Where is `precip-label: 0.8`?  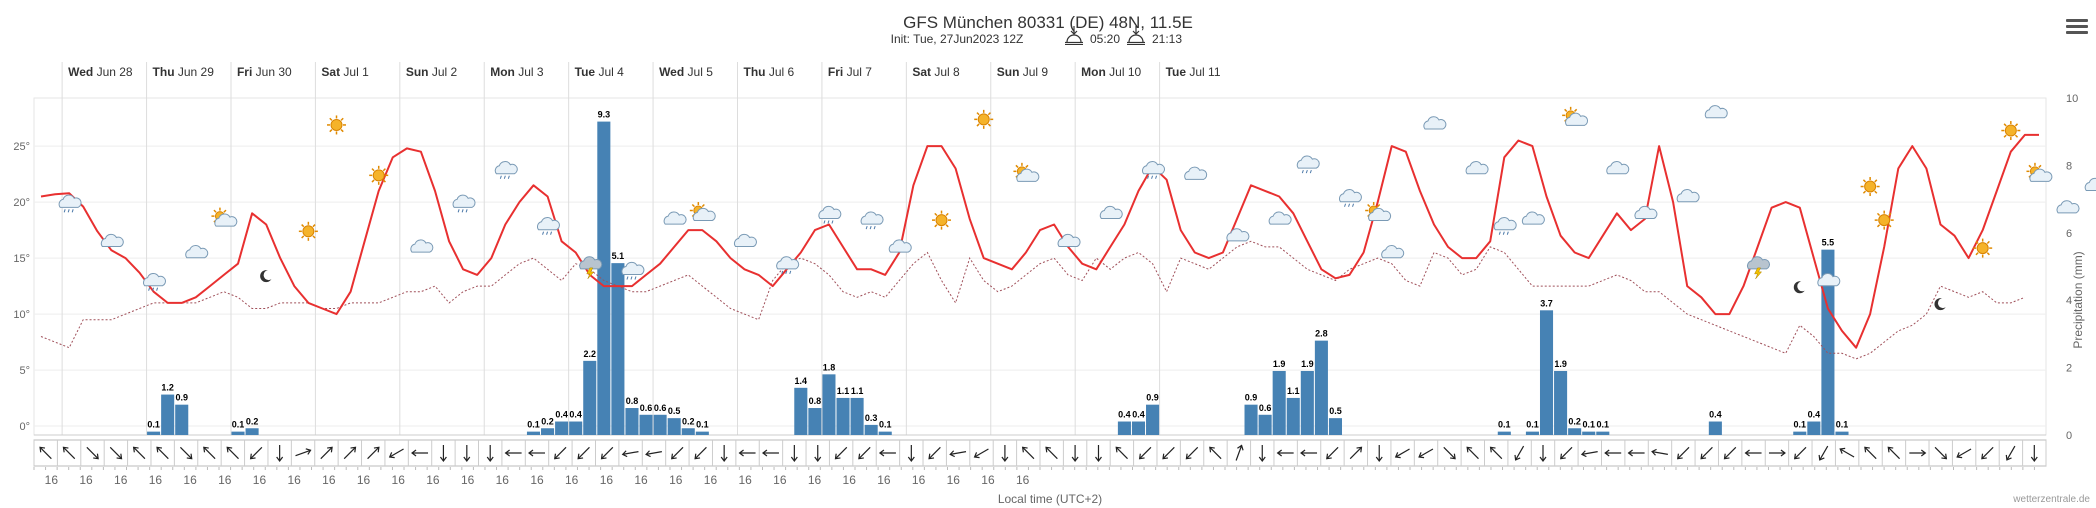 precip-label: 0.8 is located at coordinates (632, 401).